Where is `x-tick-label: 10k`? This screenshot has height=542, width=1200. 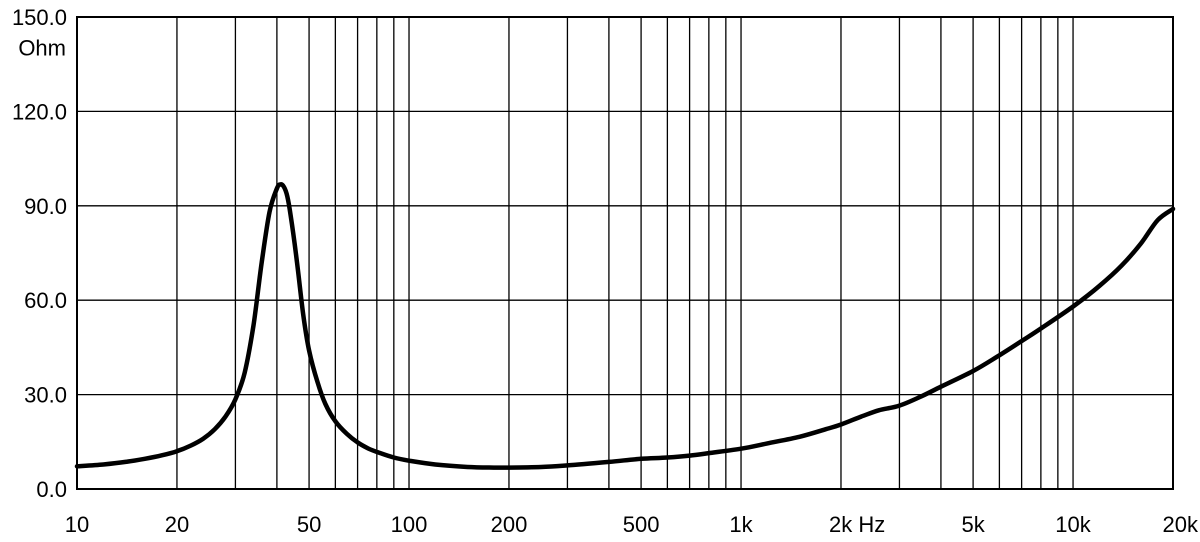
x-tick-label: 10k is located at coordinates (1073, 524).